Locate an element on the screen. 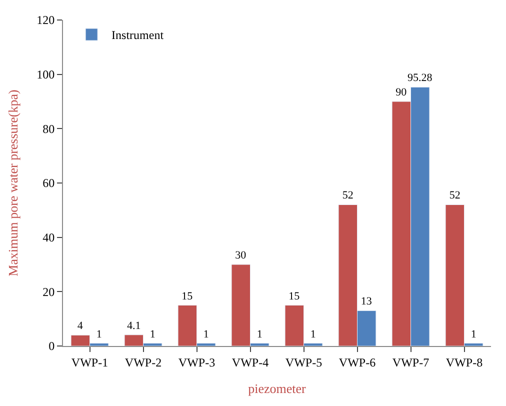 This screenshot has width=506, height=406. data-label: 13 is located at coordinates (366, 302).